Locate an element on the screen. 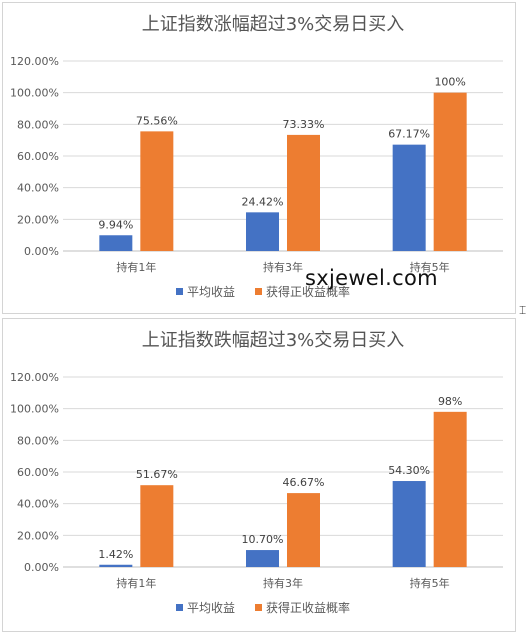 The height and width of the screenshot is (635, 528). chart-title: 上证指数涨幅超过3%交易日买入 is located at coordinates (273, 24).